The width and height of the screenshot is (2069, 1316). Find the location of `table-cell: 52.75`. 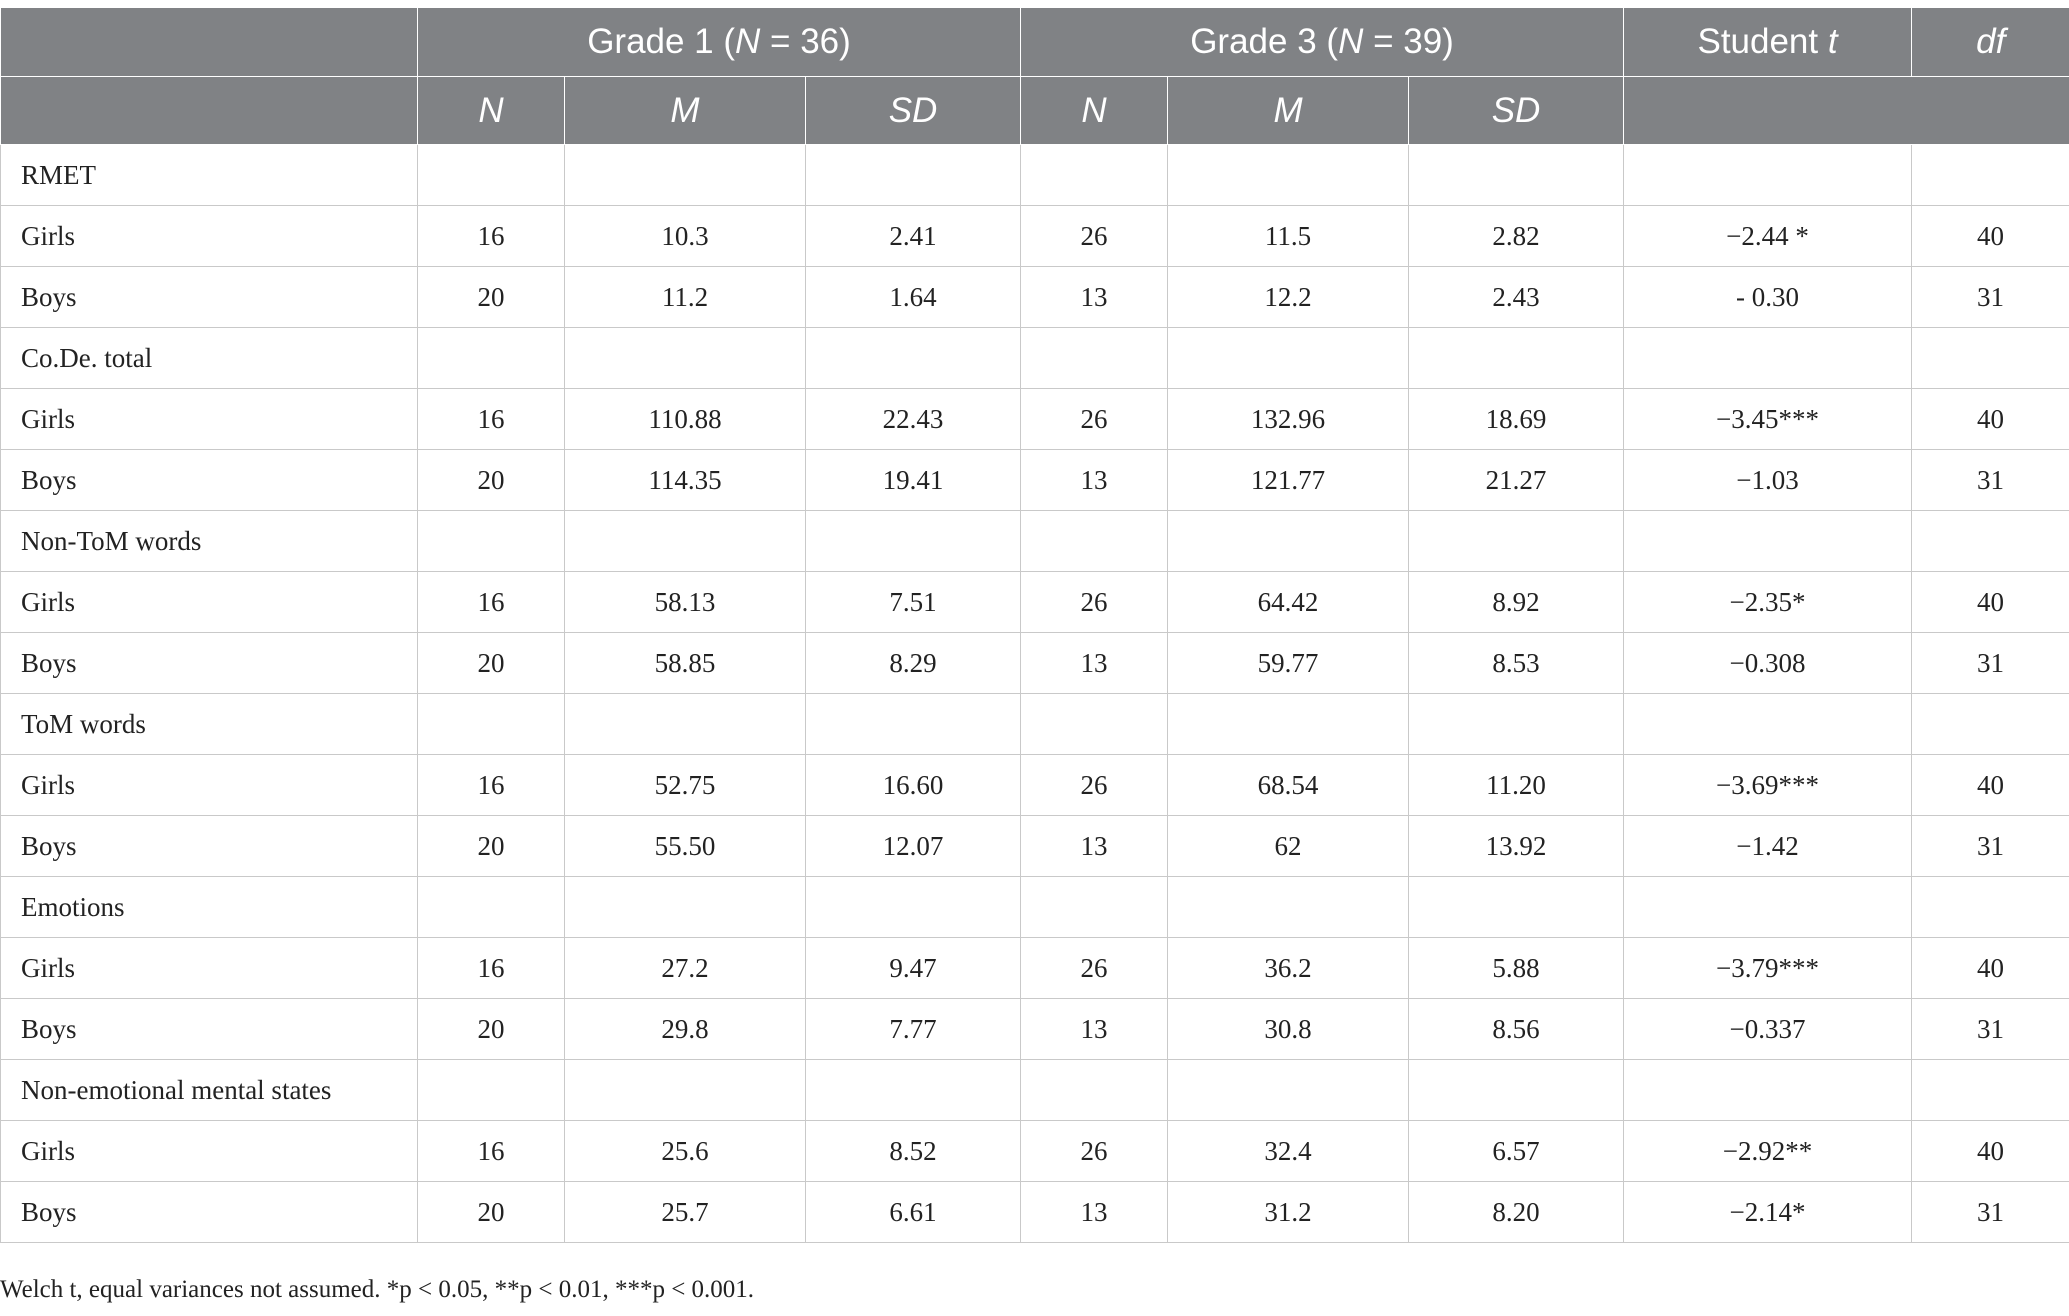

table-cell: 52.75 is located at coordinates (685, 785).